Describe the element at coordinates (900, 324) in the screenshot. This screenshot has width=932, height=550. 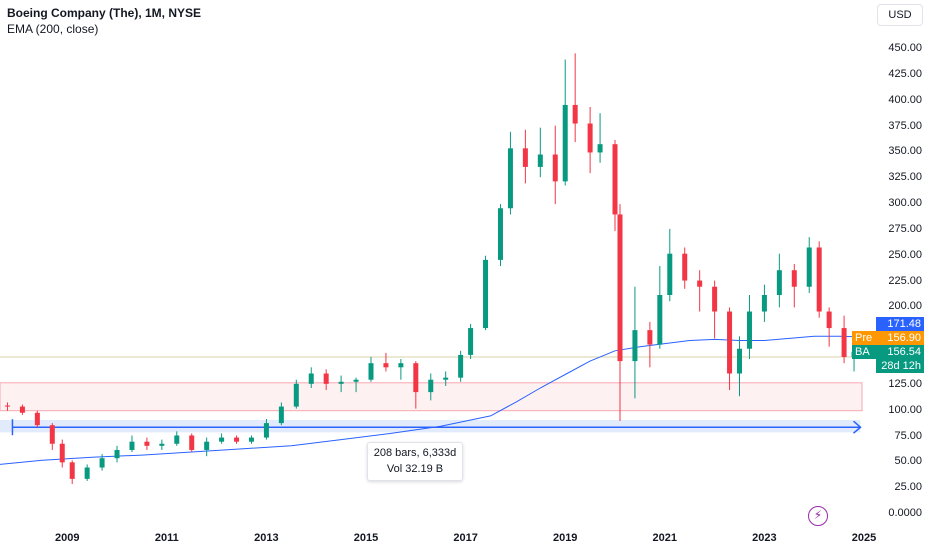
I see `ema-price-tag: 171.48` at that location.